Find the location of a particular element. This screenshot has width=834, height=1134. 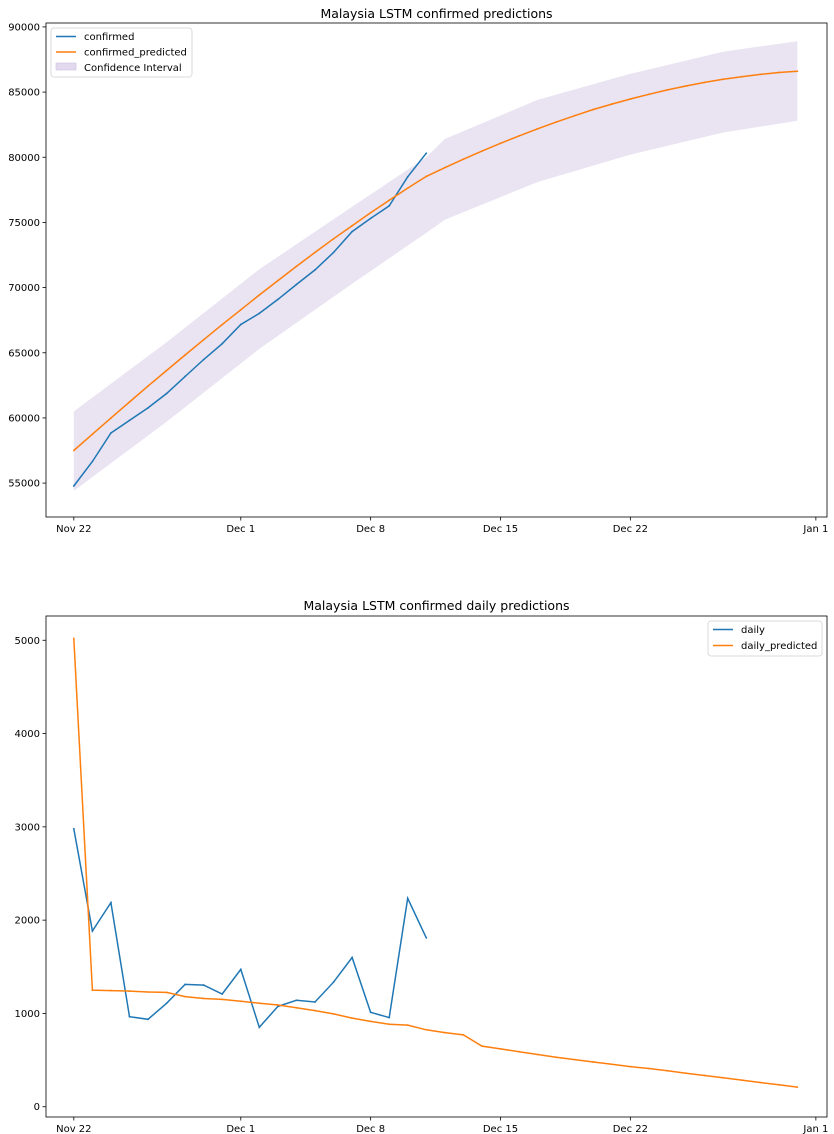

x-tick-label: Dec 8 is located at coordinates (370, 1129).